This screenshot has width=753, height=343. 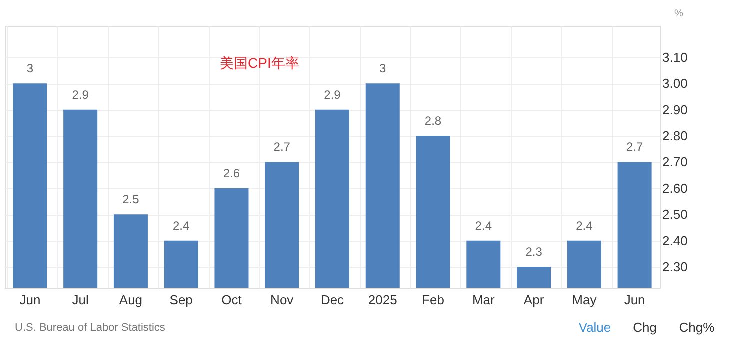 I want to click on x-tick-label: Feb, so click(x=433, y=300).